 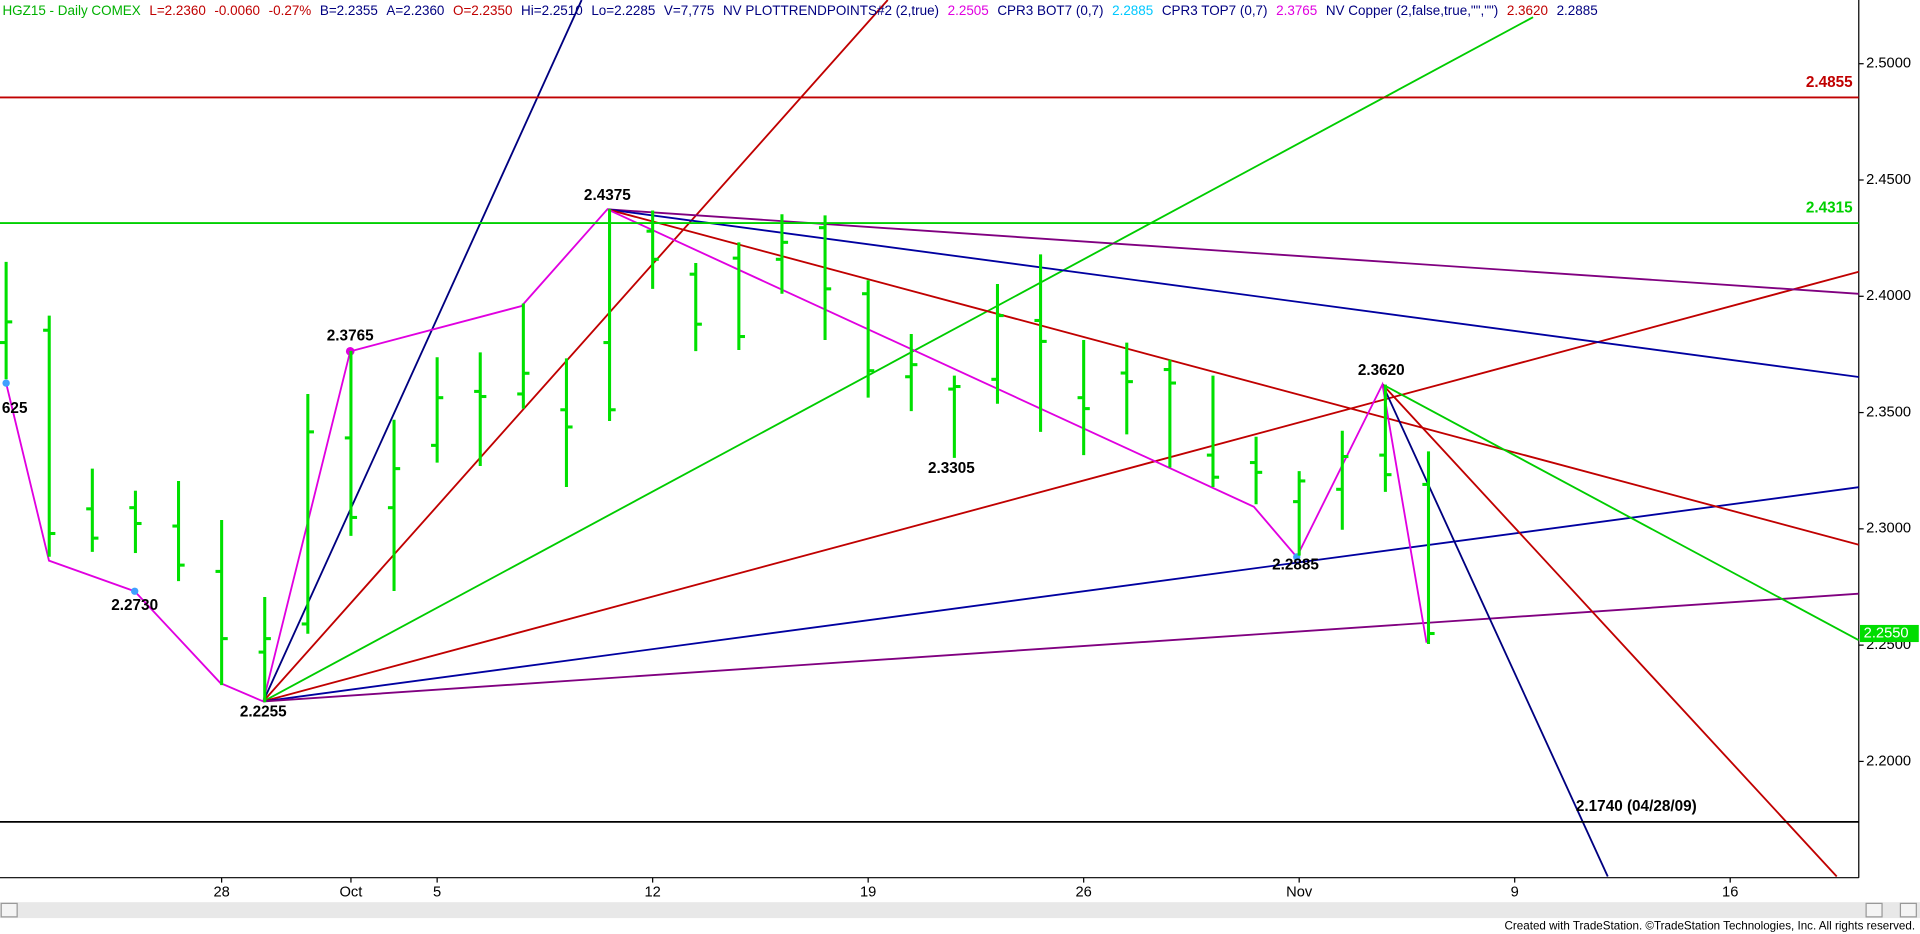 I want to click on scroll-right, so click(x=1908, y=910).